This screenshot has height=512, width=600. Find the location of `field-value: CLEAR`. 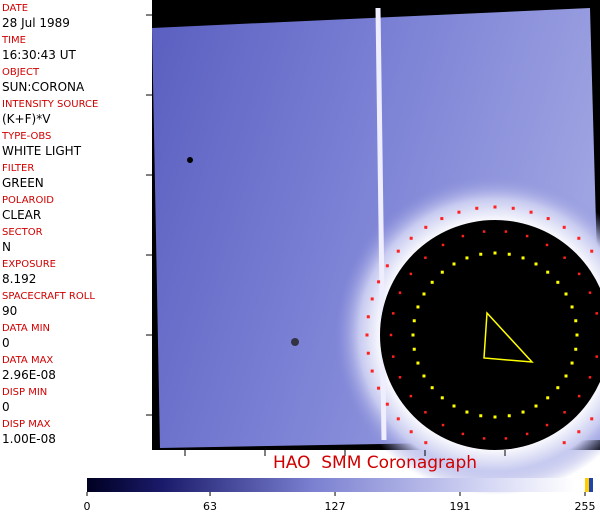

field-value: CLEAR is located at coordinates (22, 215).